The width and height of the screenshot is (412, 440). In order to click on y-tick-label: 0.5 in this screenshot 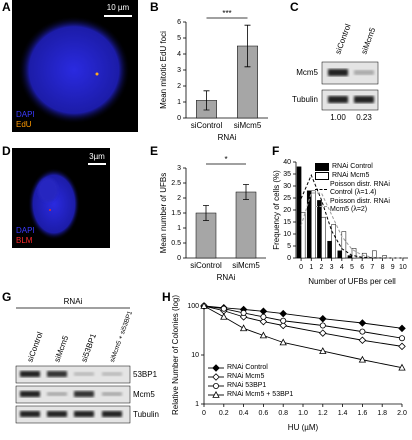, I will do `click(176, 243)`.